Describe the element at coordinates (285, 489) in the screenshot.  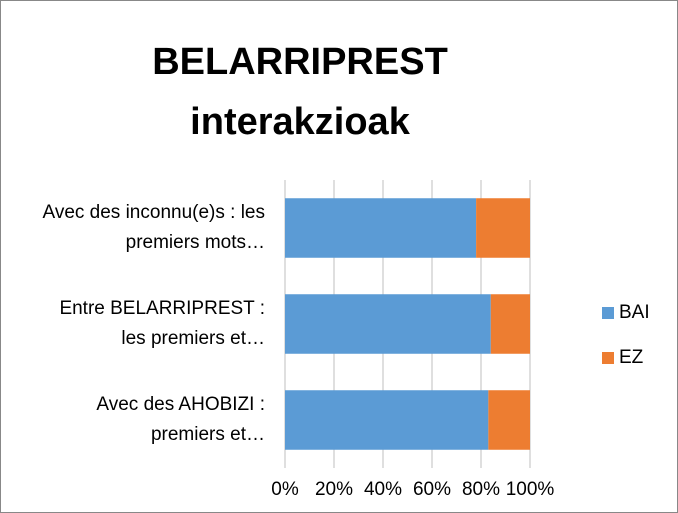
I see `x-tick-label: 0%` at that location.